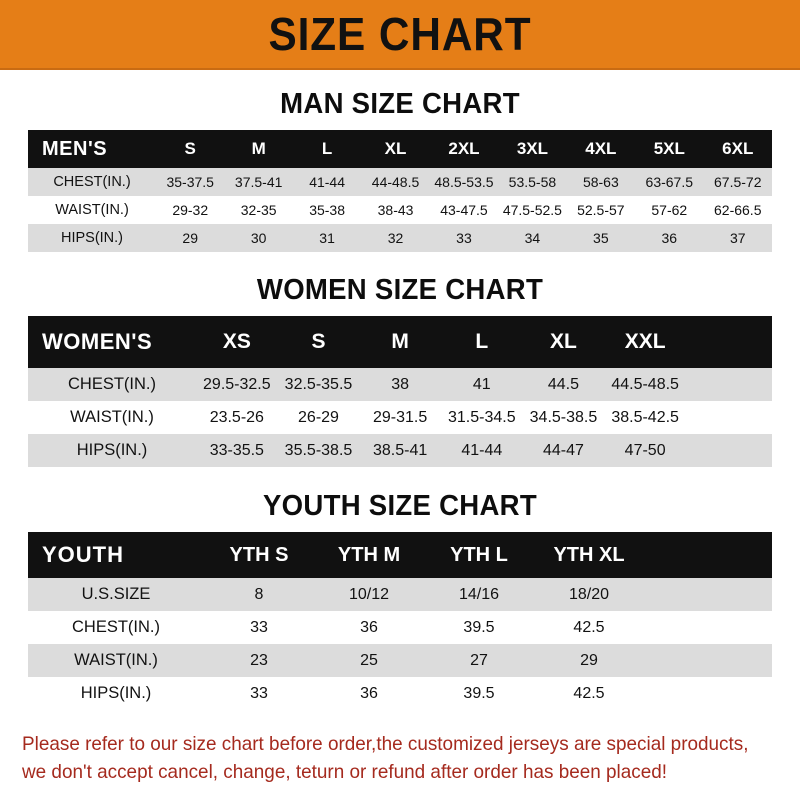 This screenshot has width=800, height=800. Describe the element at coordinates (400, 693) in the screenshot. I see `table-row: HIPS(IN.) 33 36 39.5 42.5` at that location.